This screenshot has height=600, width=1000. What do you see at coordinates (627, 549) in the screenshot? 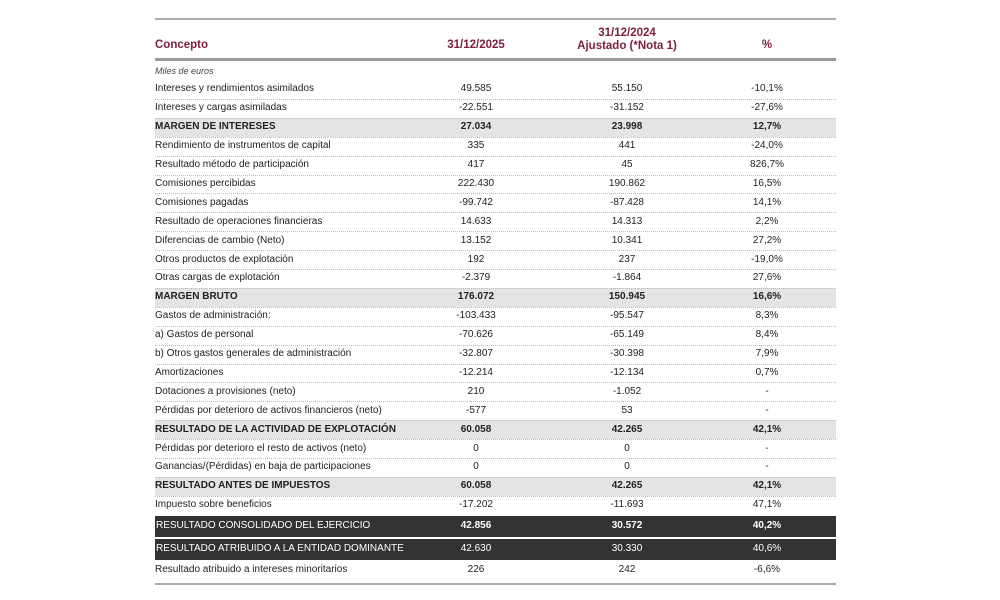
I see `value-cell: 30.330` at bounding box center [627, 549].